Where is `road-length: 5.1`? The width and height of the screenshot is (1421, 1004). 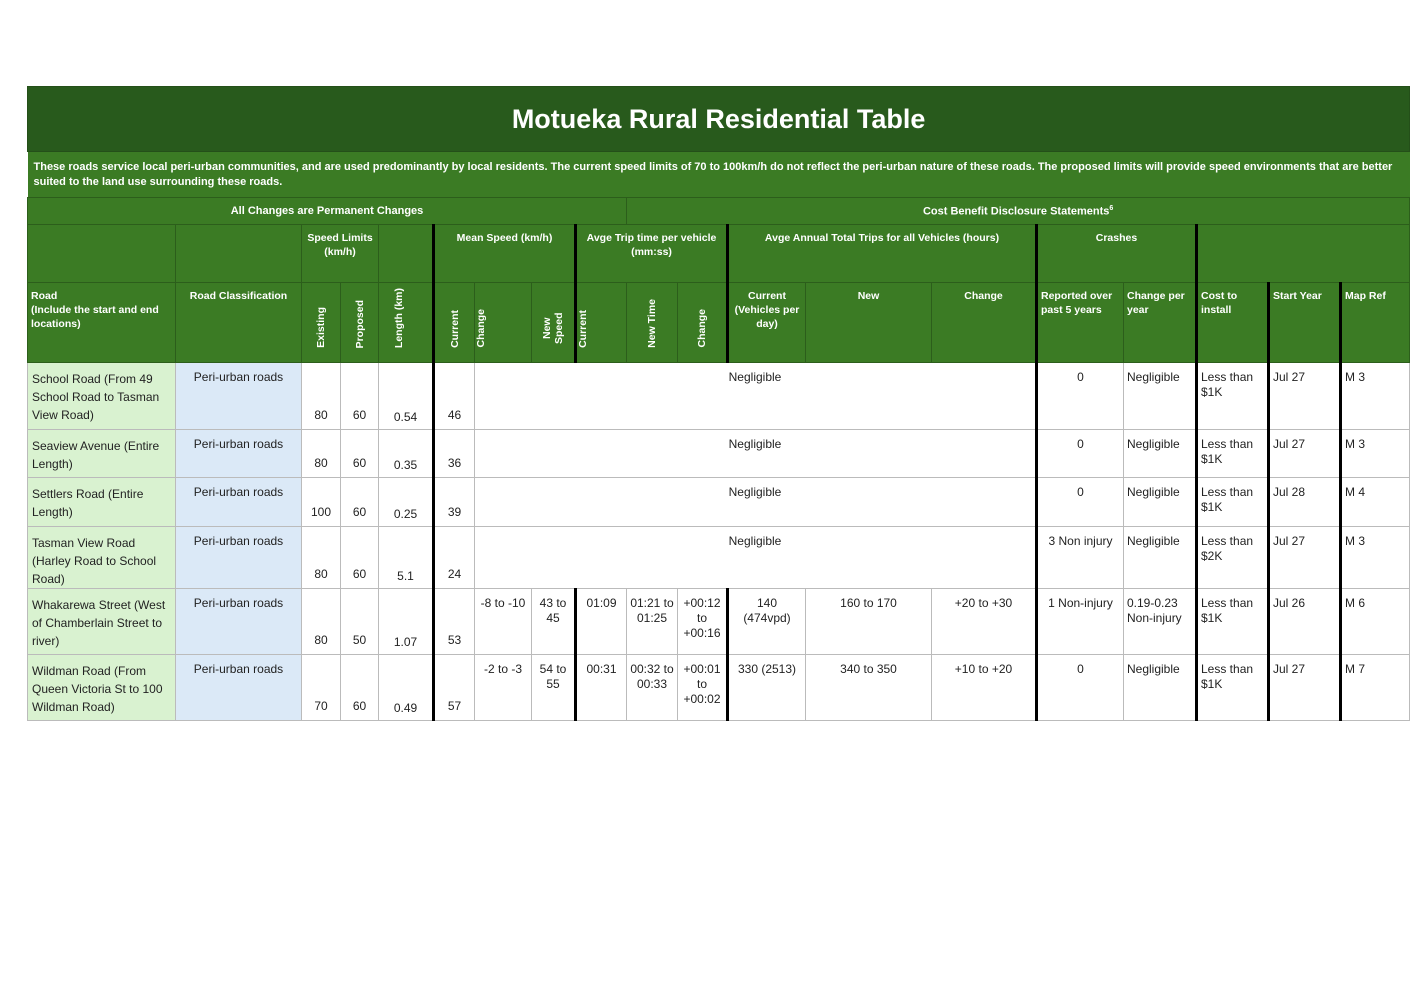 road-length: 5.1 is located at coordinates (406, 557).